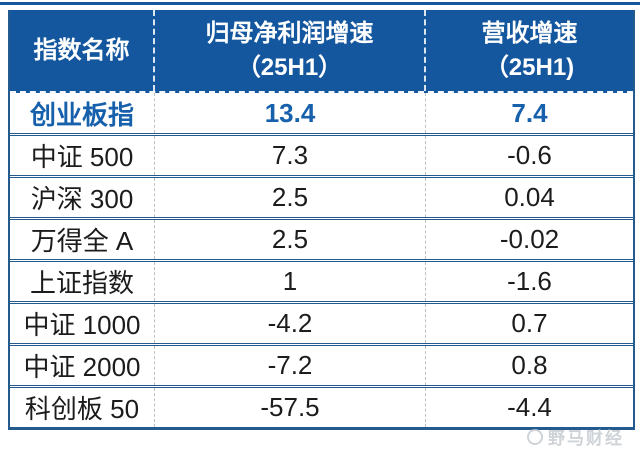  Describe the element at coordinates (82, 155) in the screenshot. I see `index-name-cell: 中证 500` at that location.